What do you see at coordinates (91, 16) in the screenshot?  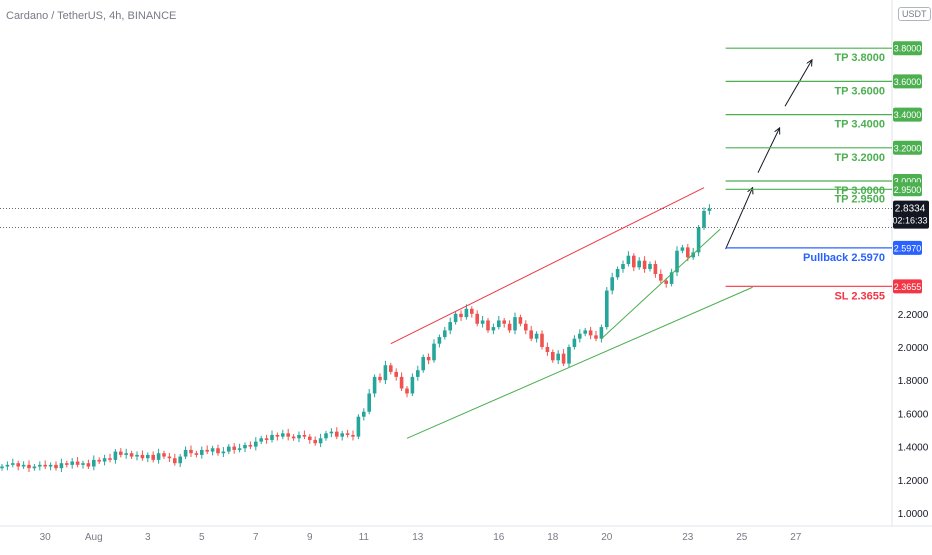 I see `symbol-title: Cardano / TetherUS, 4h, BINANCE` at bounding box center [91, 16].